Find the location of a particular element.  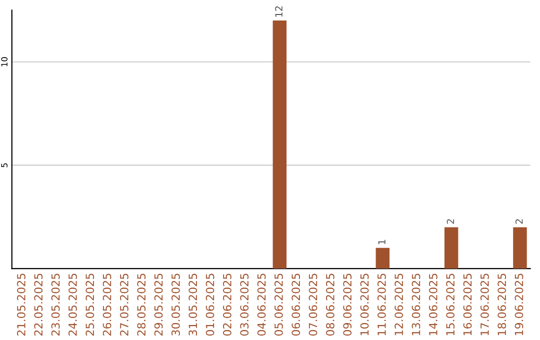

x-tick-label: 27.05.2025 is located at coordinates (124, 305).